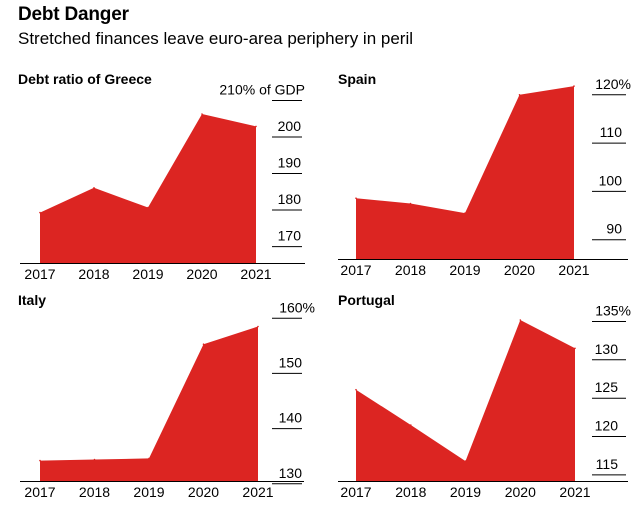  What do you see at coordinates (614, 229) in the screenshot?
I see `y-tick-label: 90` at bounding box center [614, 229].